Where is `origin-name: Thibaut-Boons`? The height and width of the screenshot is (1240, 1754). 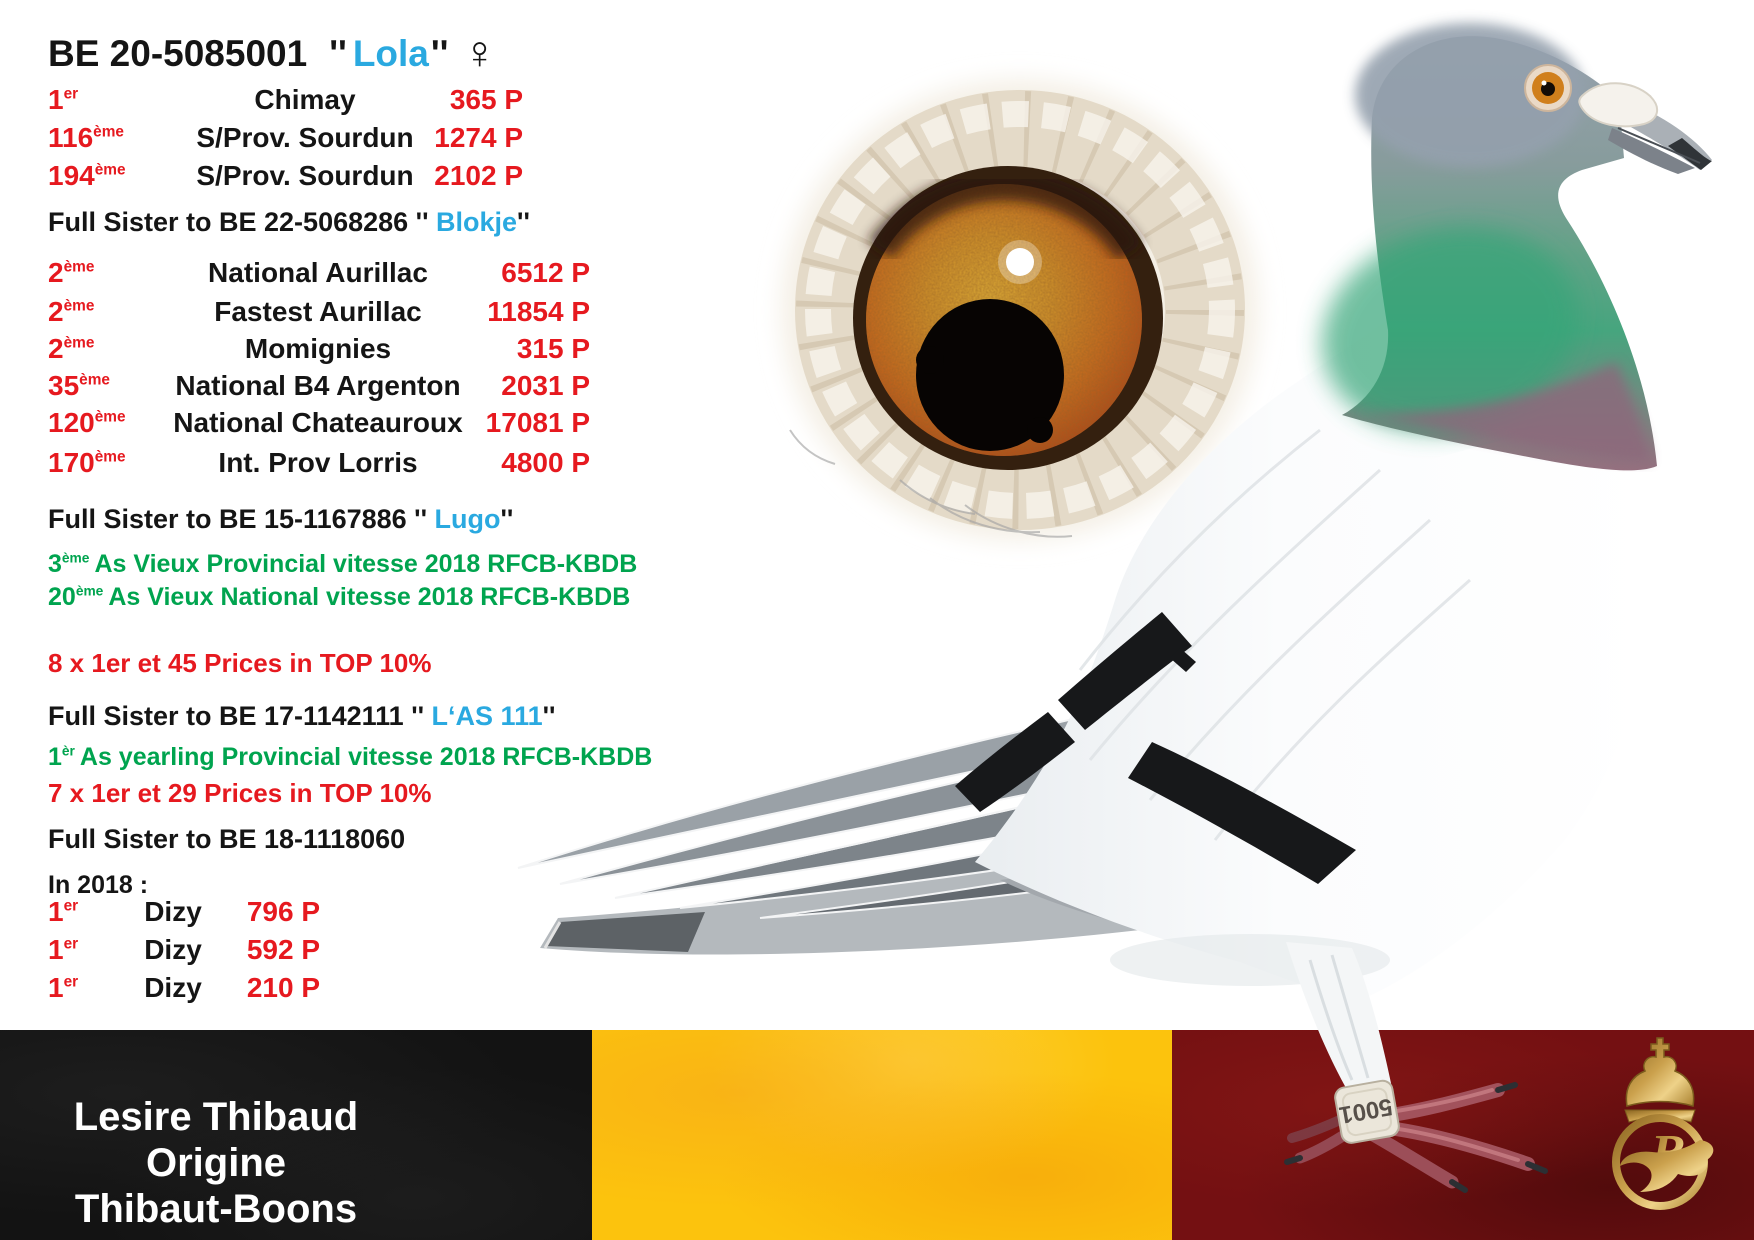
origin-name: Thibaut-Boons is located at coordinates (216, 1209).